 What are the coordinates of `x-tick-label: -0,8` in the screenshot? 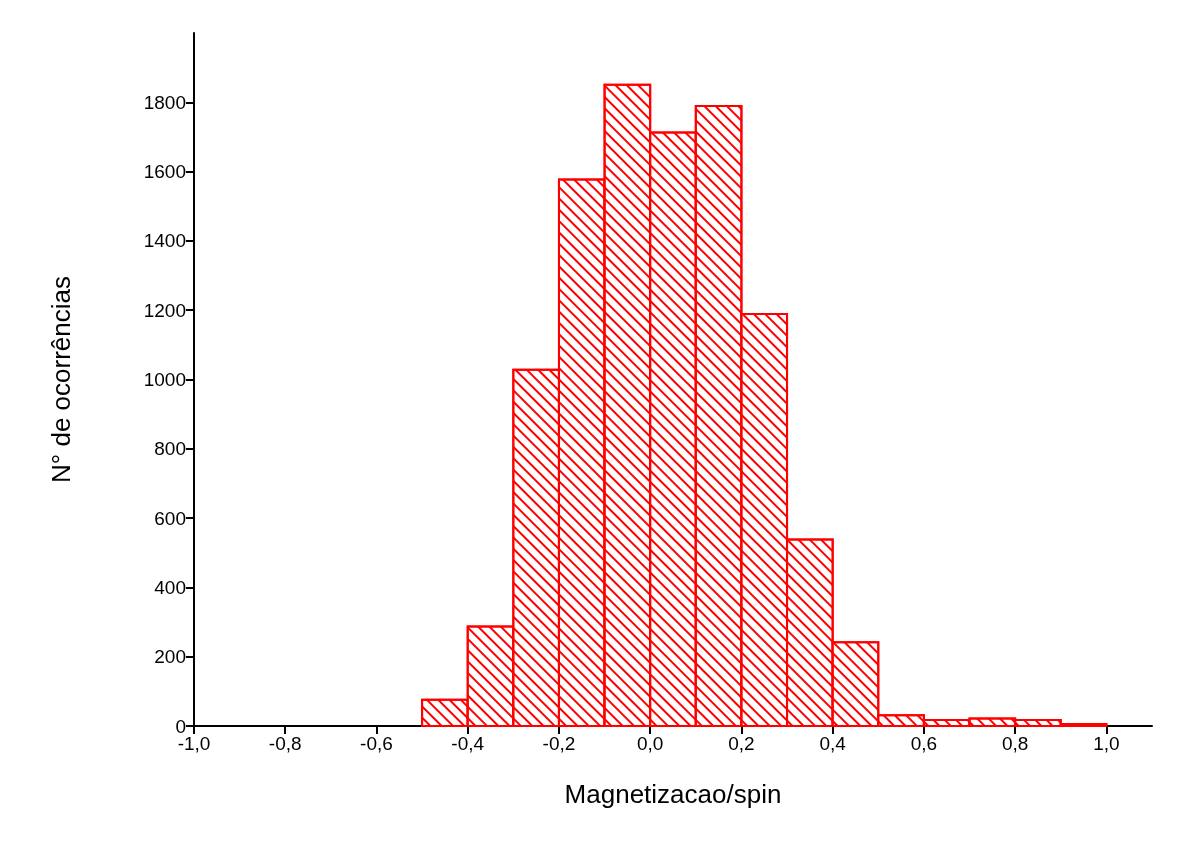 It's located at (285, 743).